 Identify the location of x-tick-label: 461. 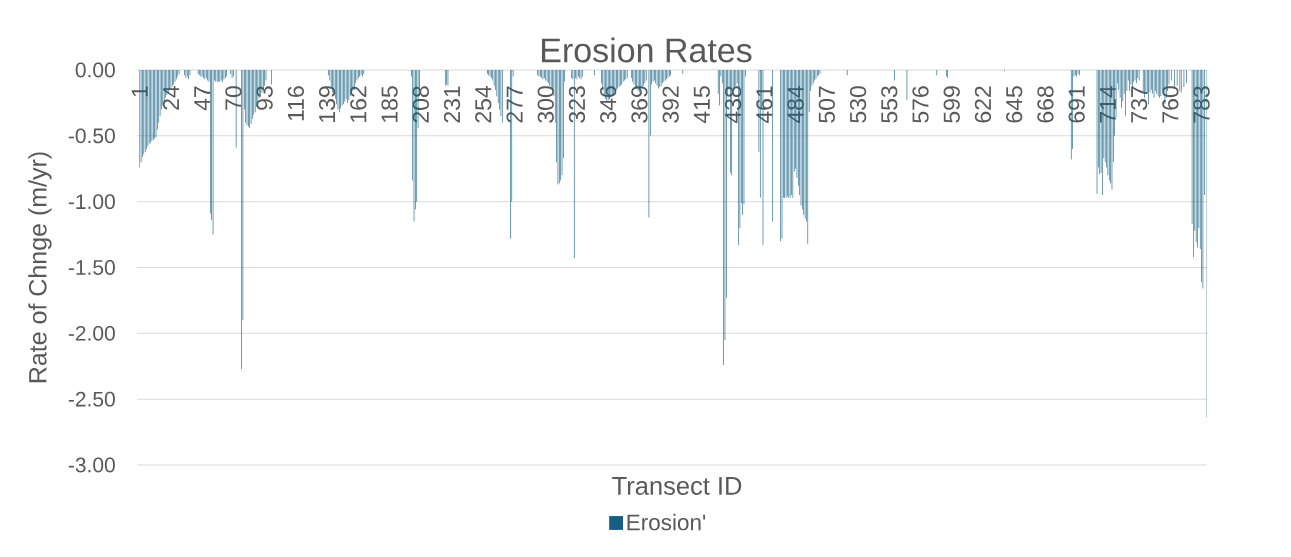
(764, 105).